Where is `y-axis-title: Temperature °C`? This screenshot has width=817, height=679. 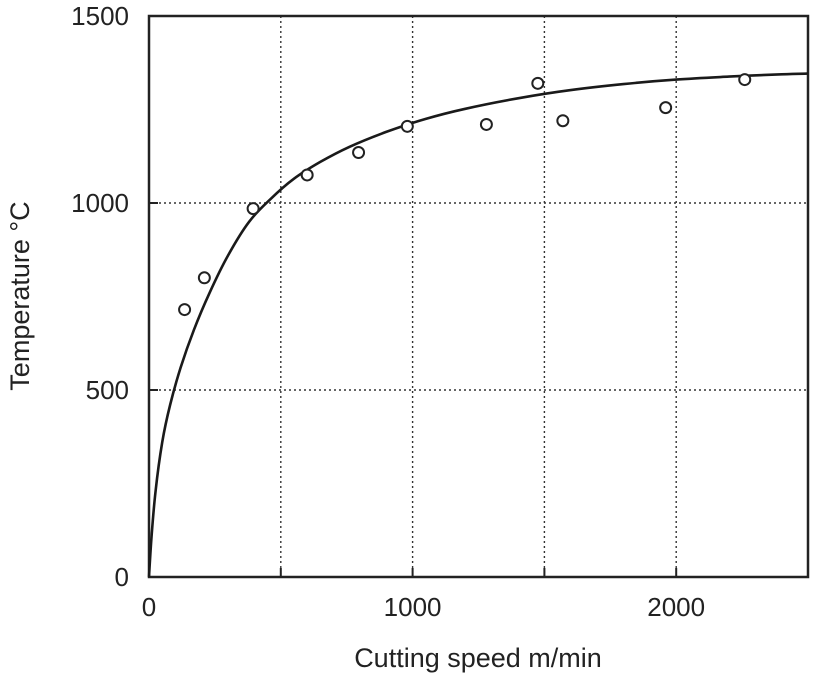 y-axis-title: Temperature °C is located at coordinates (20, 295).